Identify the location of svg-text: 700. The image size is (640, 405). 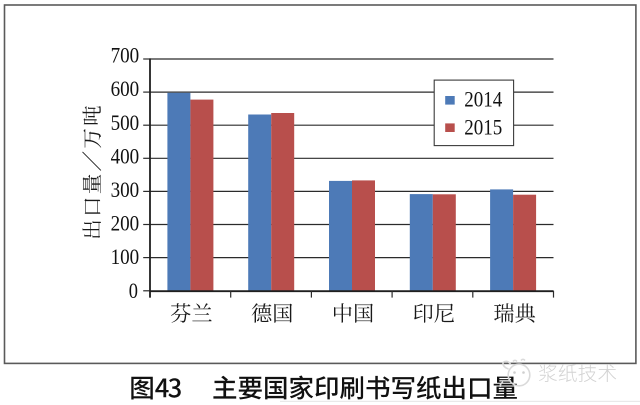
(125, 55).